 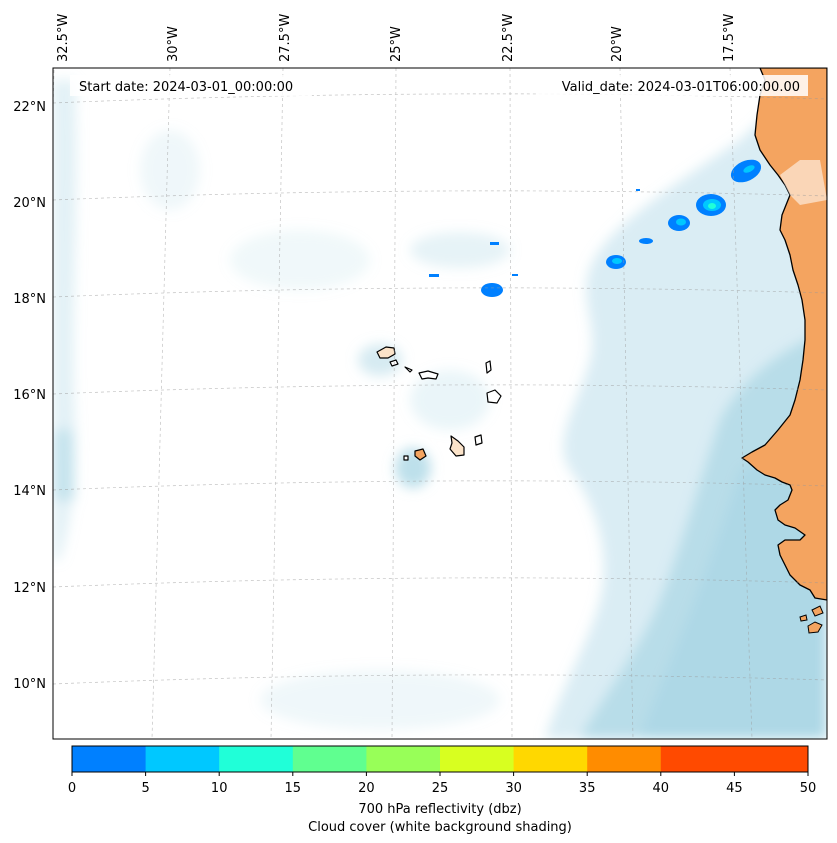 I want to click on colorbar-tick-label: 5, so click(x=145, y=788).